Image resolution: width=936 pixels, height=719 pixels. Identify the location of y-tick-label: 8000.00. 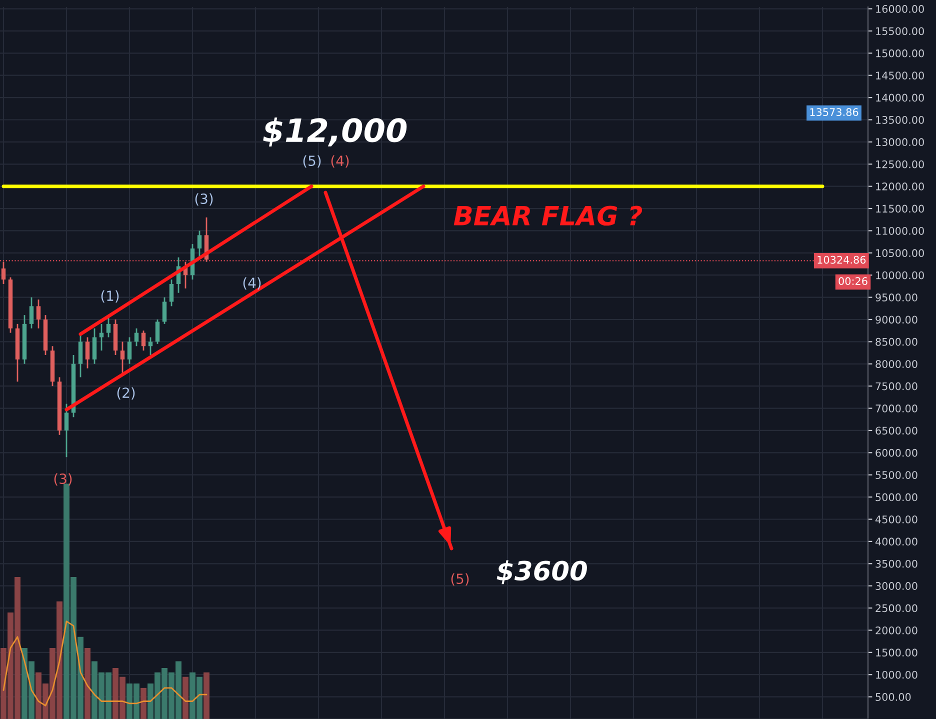
(897, 364).